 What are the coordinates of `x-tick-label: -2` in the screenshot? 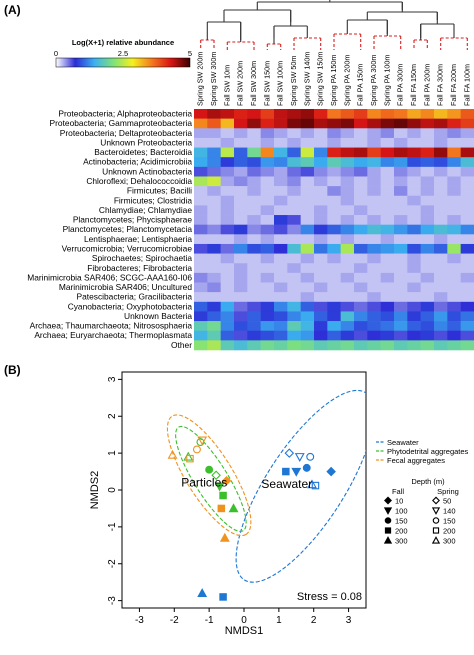 It's located at (174, 620).